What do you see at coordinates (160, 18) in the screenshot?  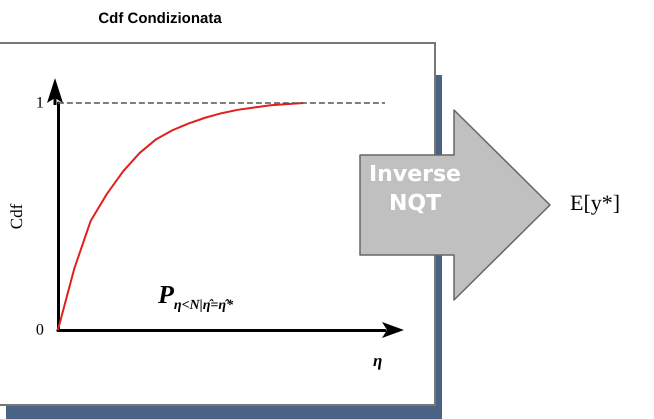 I see `chart-title: Cdf Condizionata` at bounding box center [160, 18].